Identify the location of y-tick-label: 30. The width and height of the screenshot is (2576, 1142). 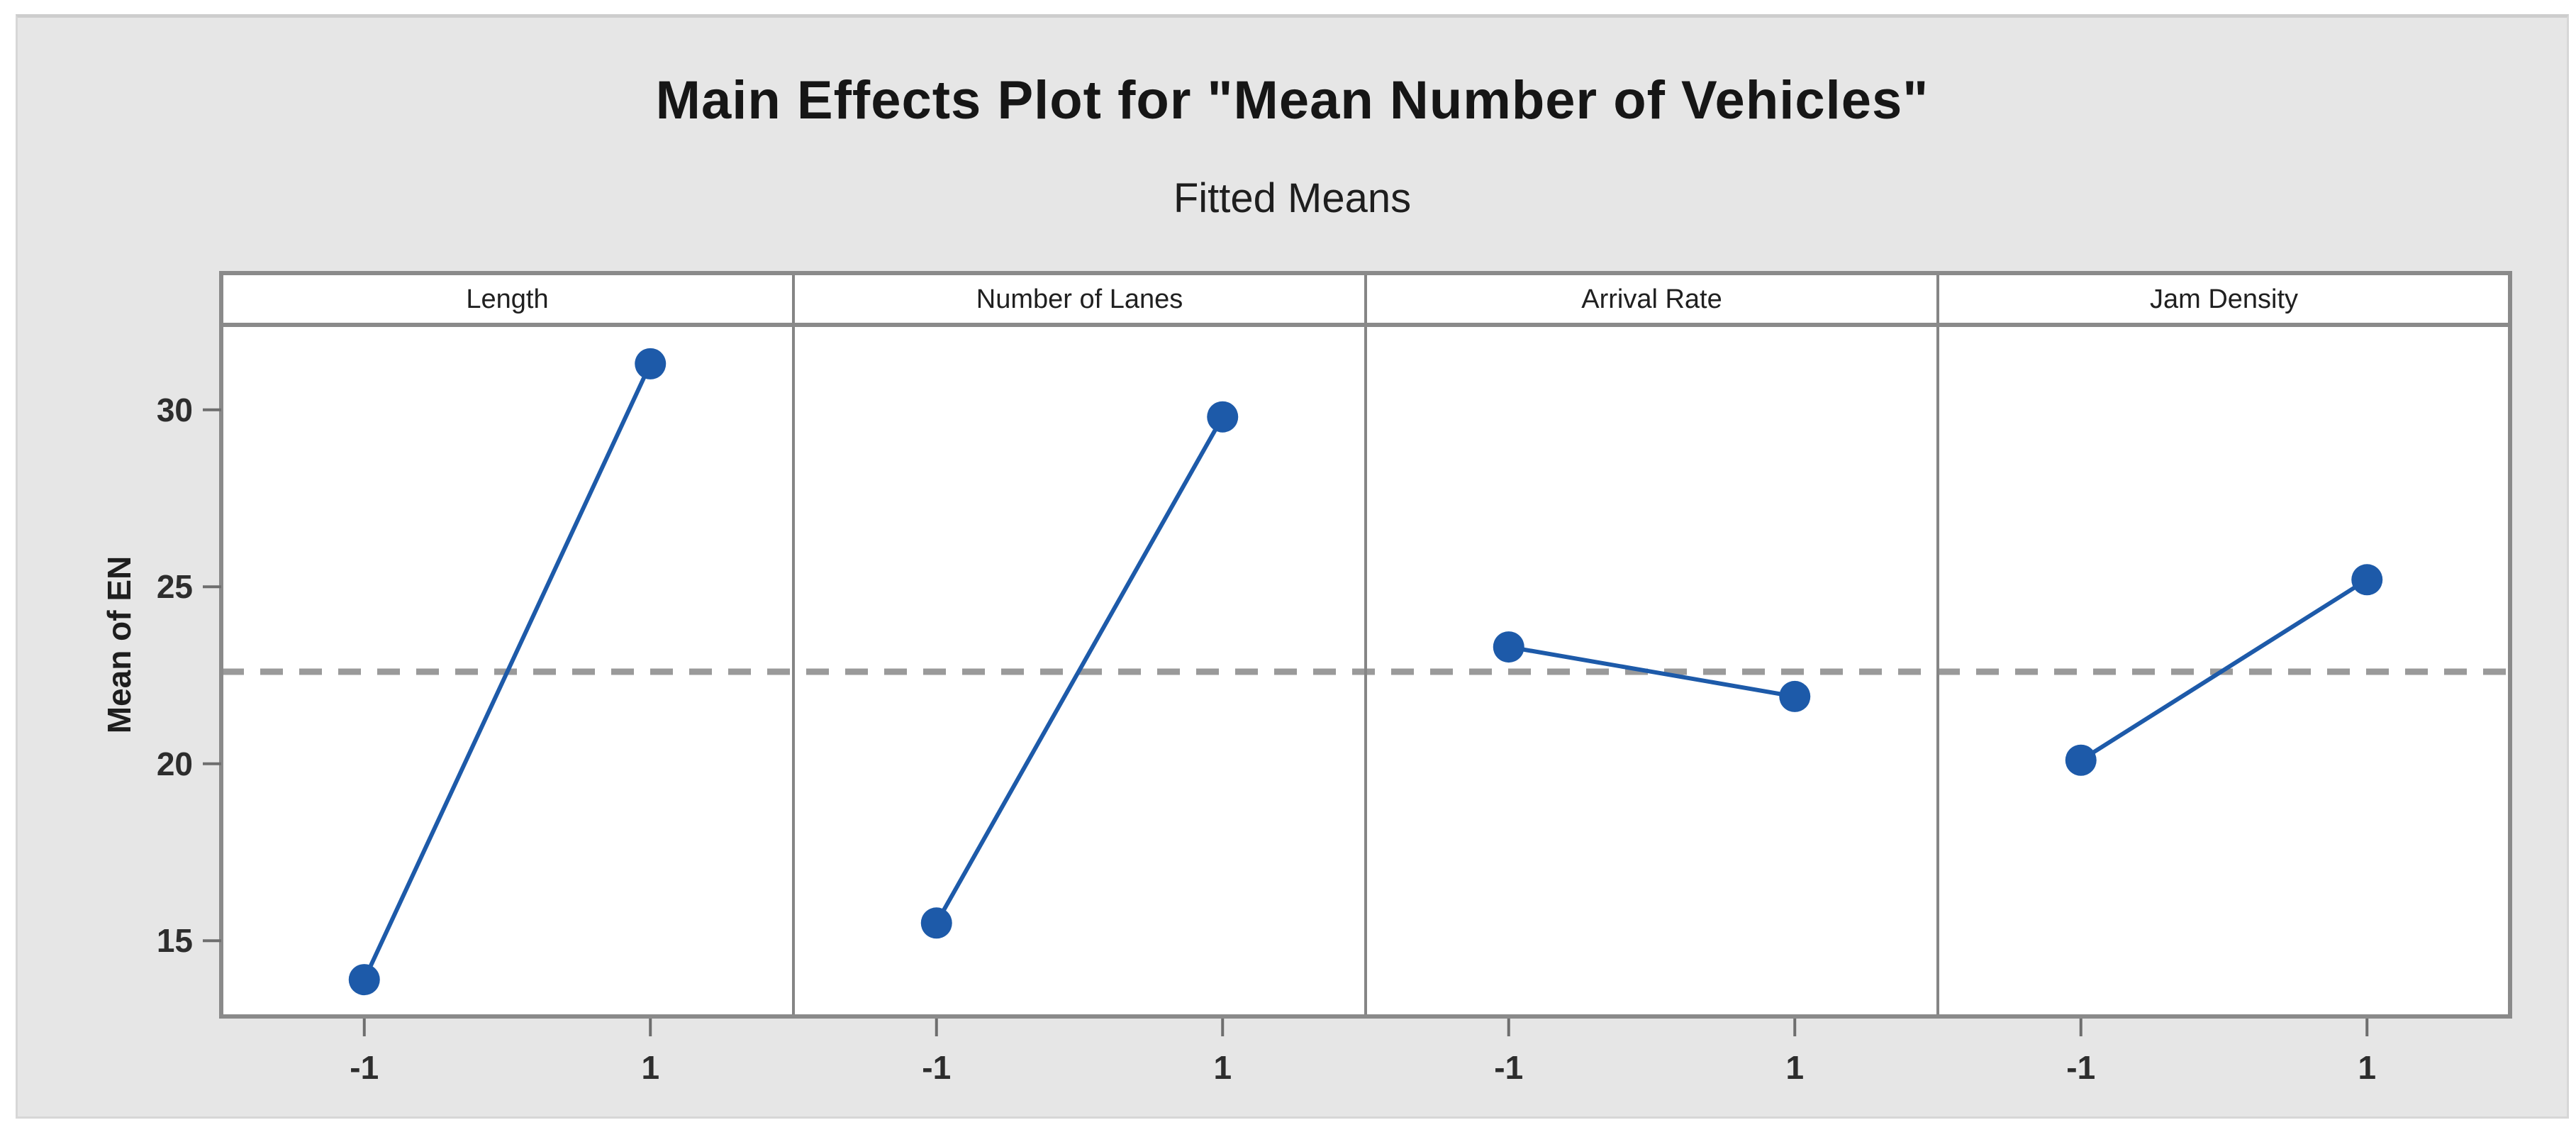
(174, 410).